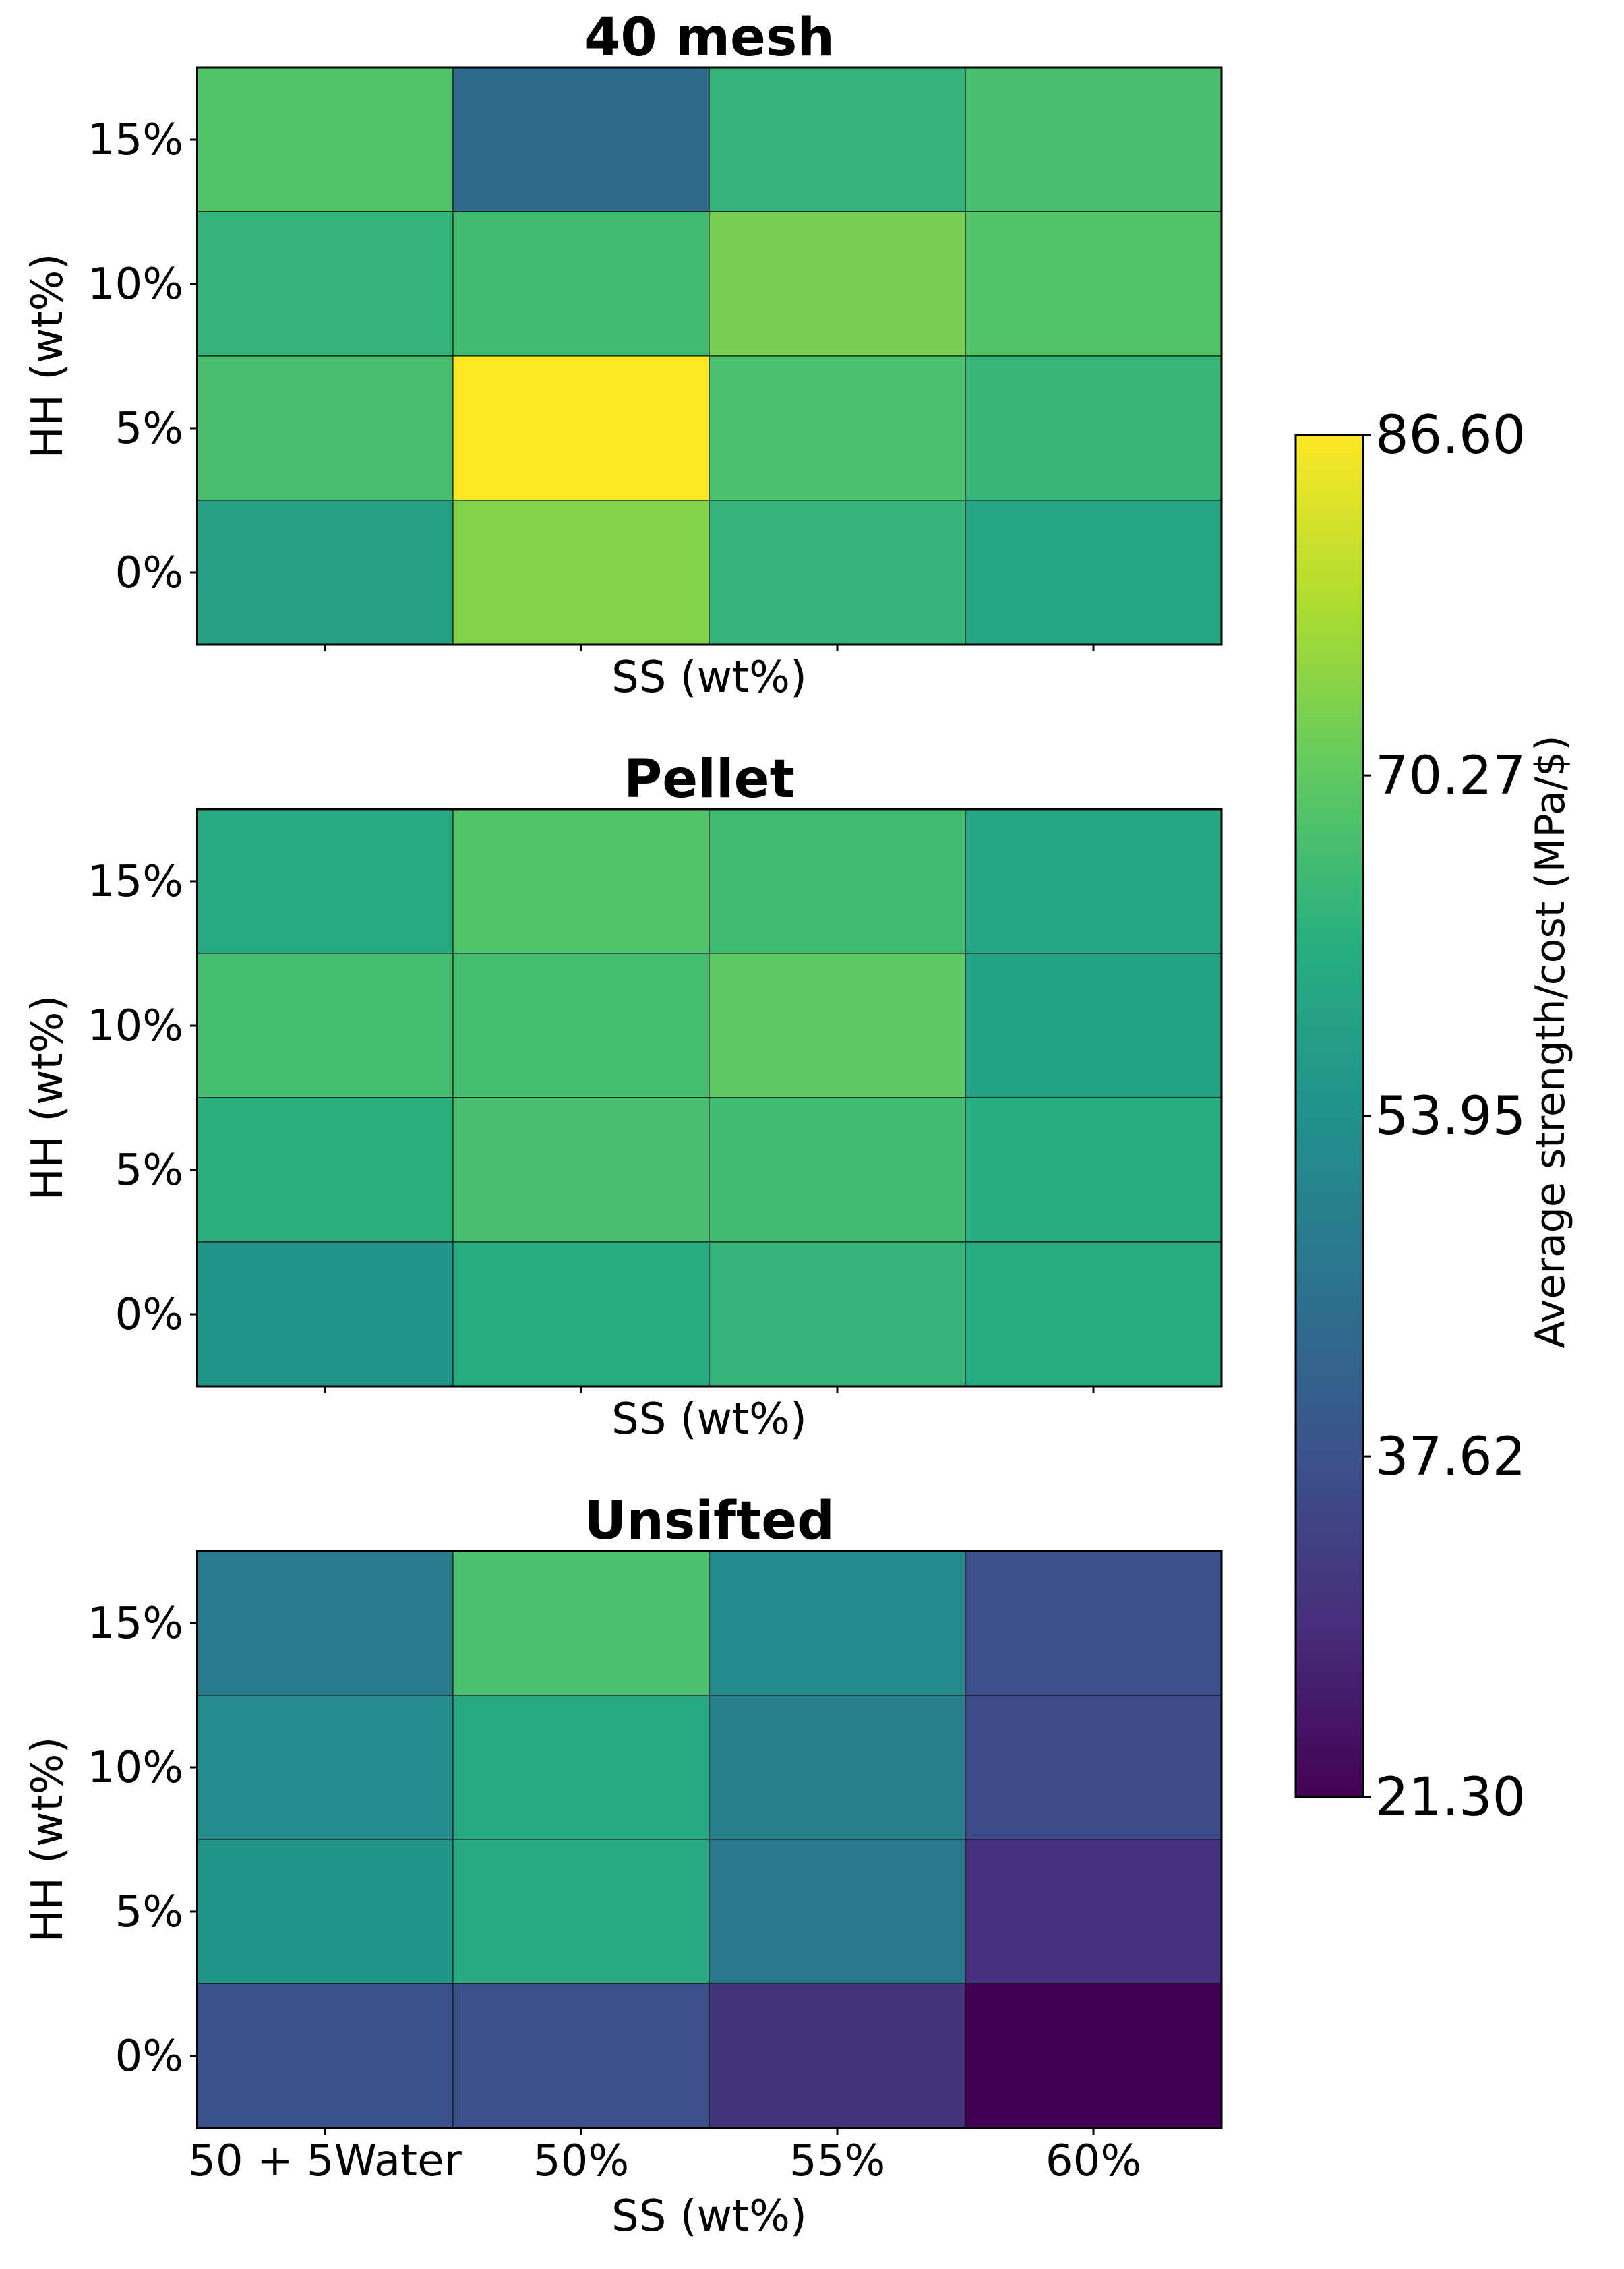 The height and width of the screenshot is (2269, 1624). I want to click on panel-1-ytick-label-1: 10%, so click(135, 1026).